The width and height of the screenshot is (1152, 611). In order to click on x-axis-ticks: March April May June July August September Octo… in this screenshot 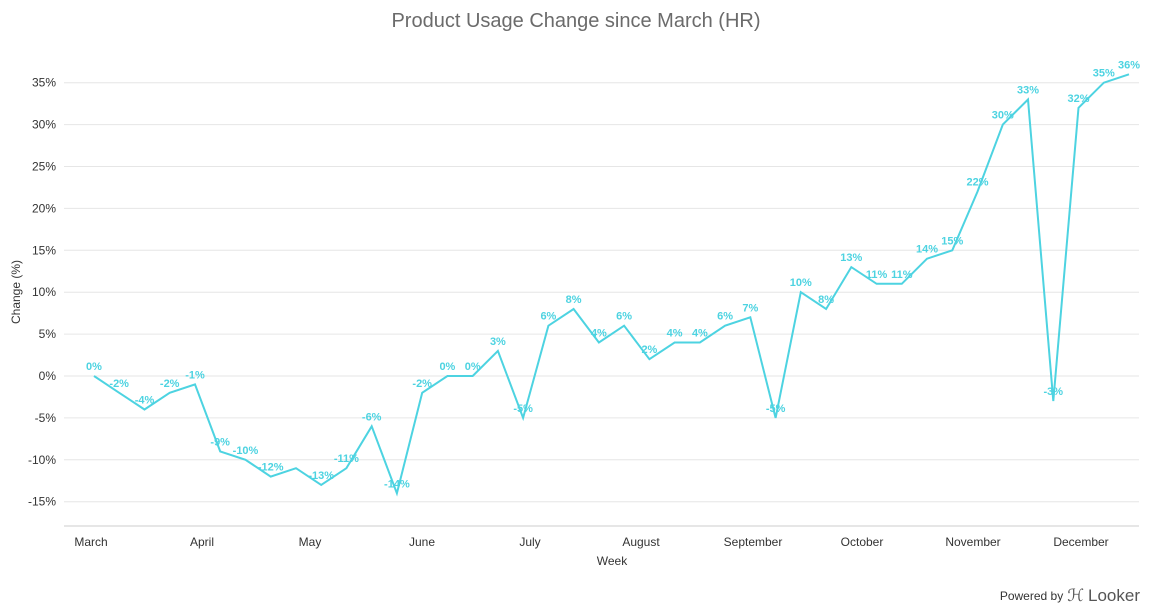, I will do `click(591, 542)`.